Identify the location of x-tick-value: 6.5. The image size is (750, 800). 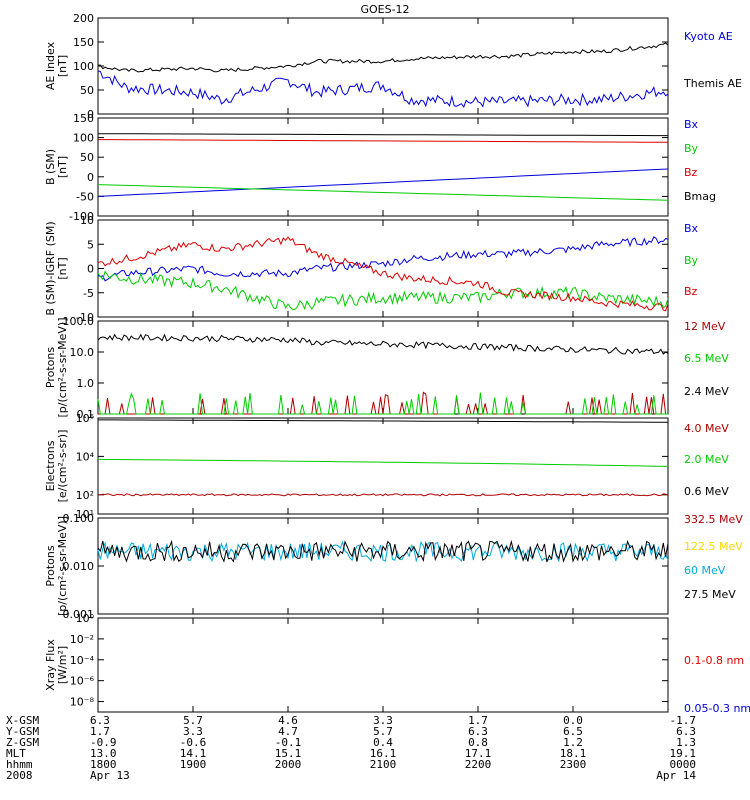
(573, 731).